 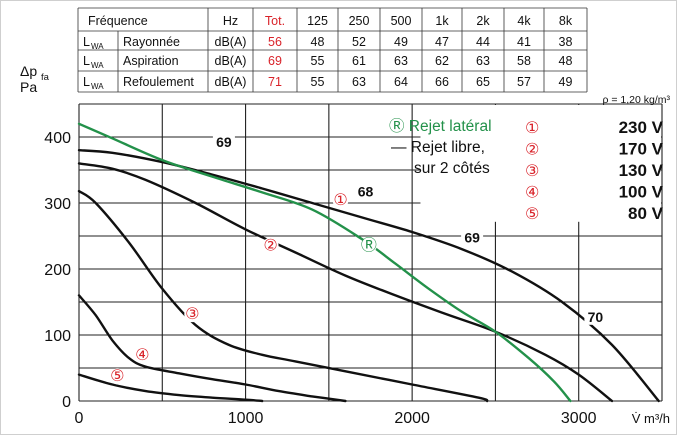 What do you see at coordinates (483, 82) in the screenshot?
I see `table-cell: 65` at bounding box center [483, 82].